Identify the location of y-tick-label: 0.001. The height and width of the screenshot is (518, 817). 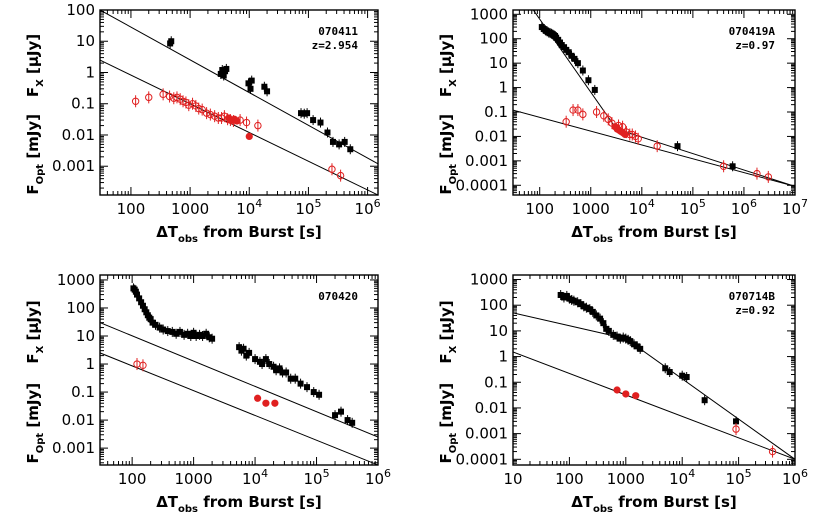
(73, 166).